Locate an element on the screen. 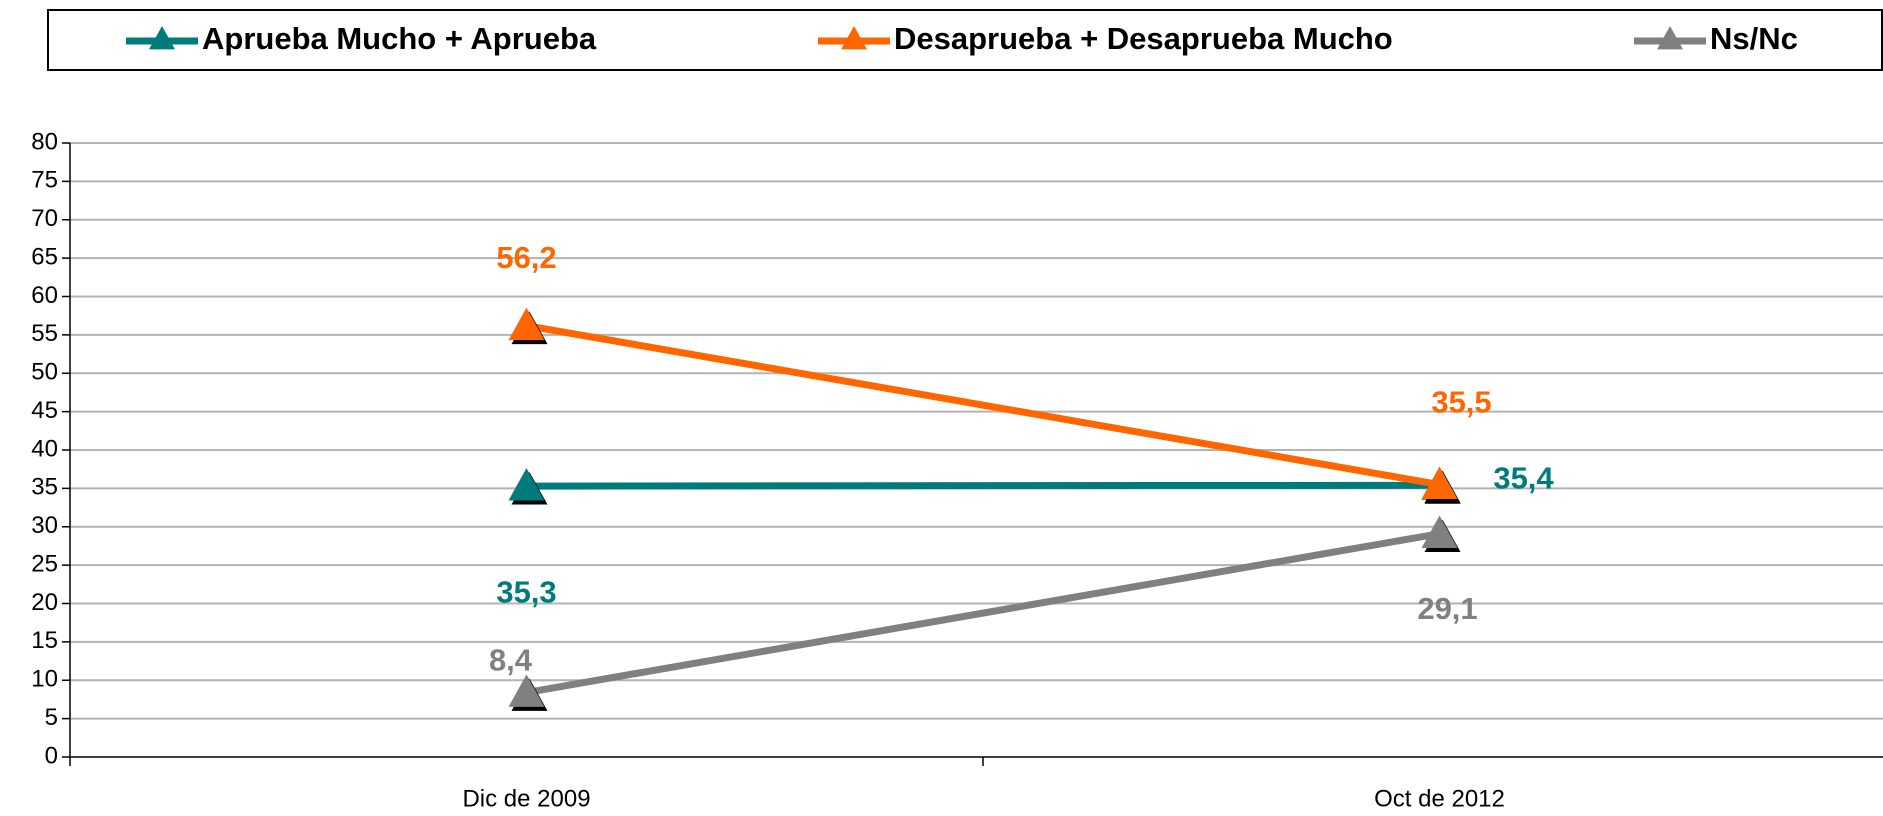 Image resolution: width=1883 pixels, height=816 pixels. y-tick-label: 15 is located at coordinates (44, 640).